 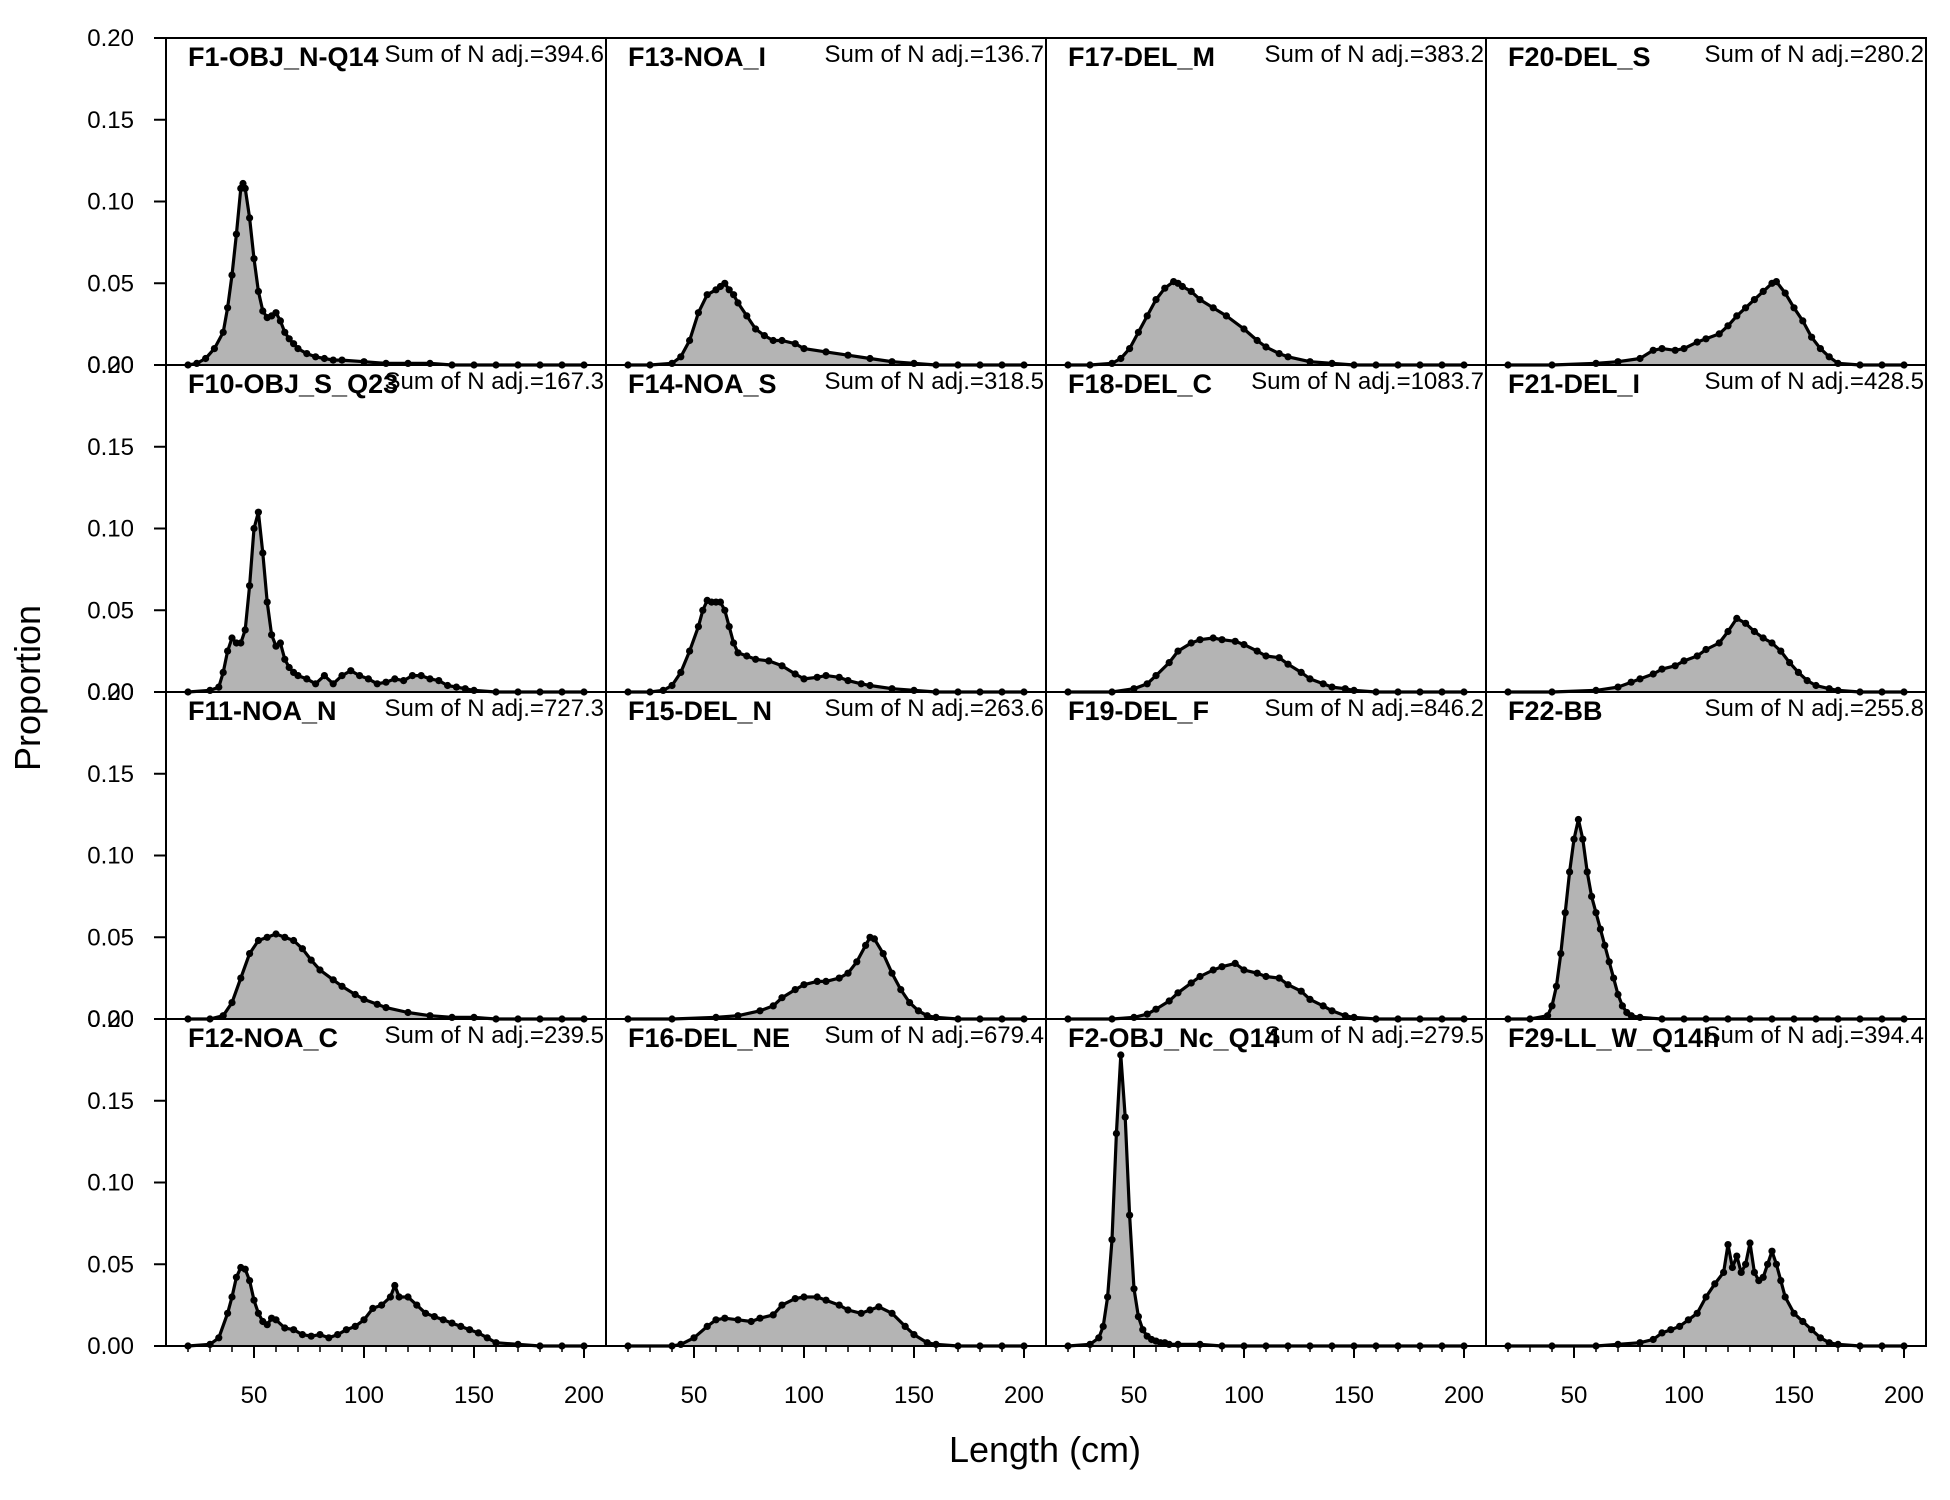 I want to click on y-tick-label: 0.00, so click(x=110, y=365).